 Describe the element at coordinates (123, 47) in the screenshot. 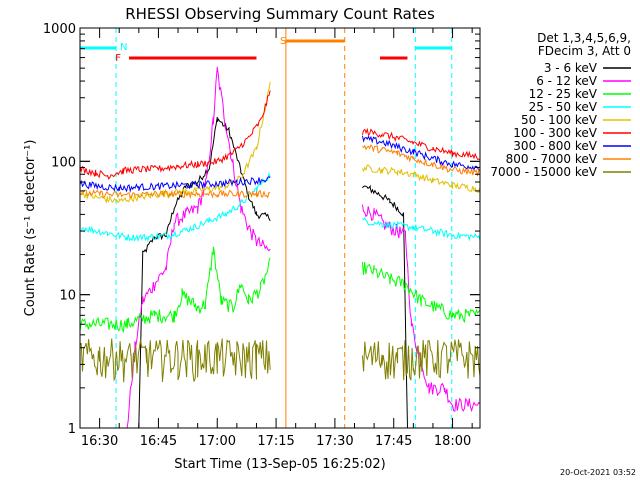

I see `night-label: N` at that location.